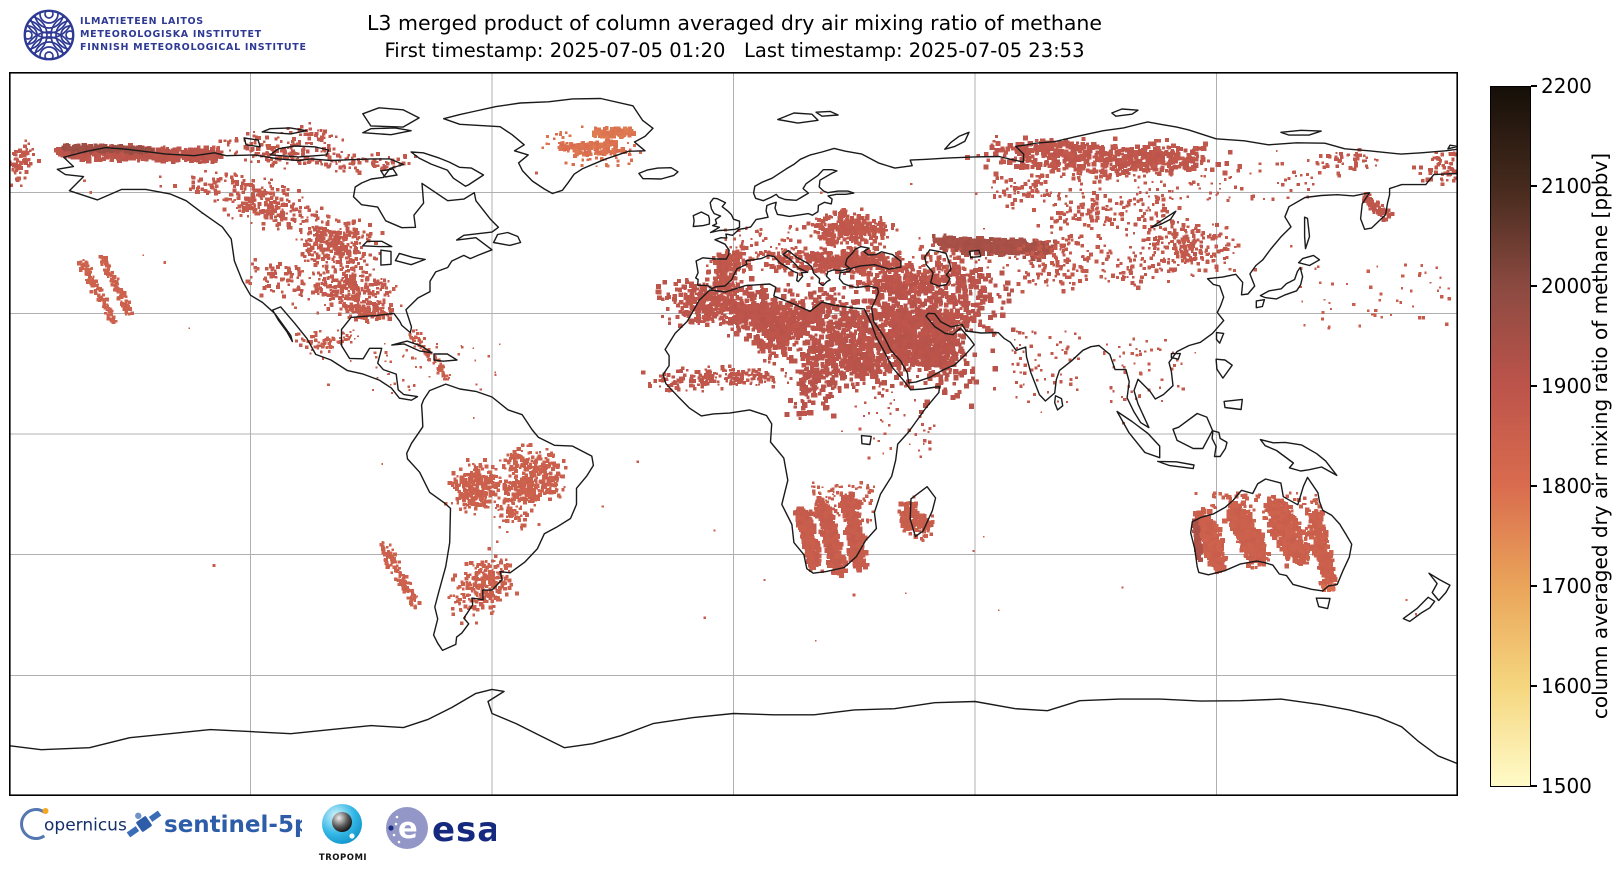  What do you see at coordinates (1566, 786) in the screenshot?
I see `colorbar-tick-label: 1500` at bounding box center [1566, 786].